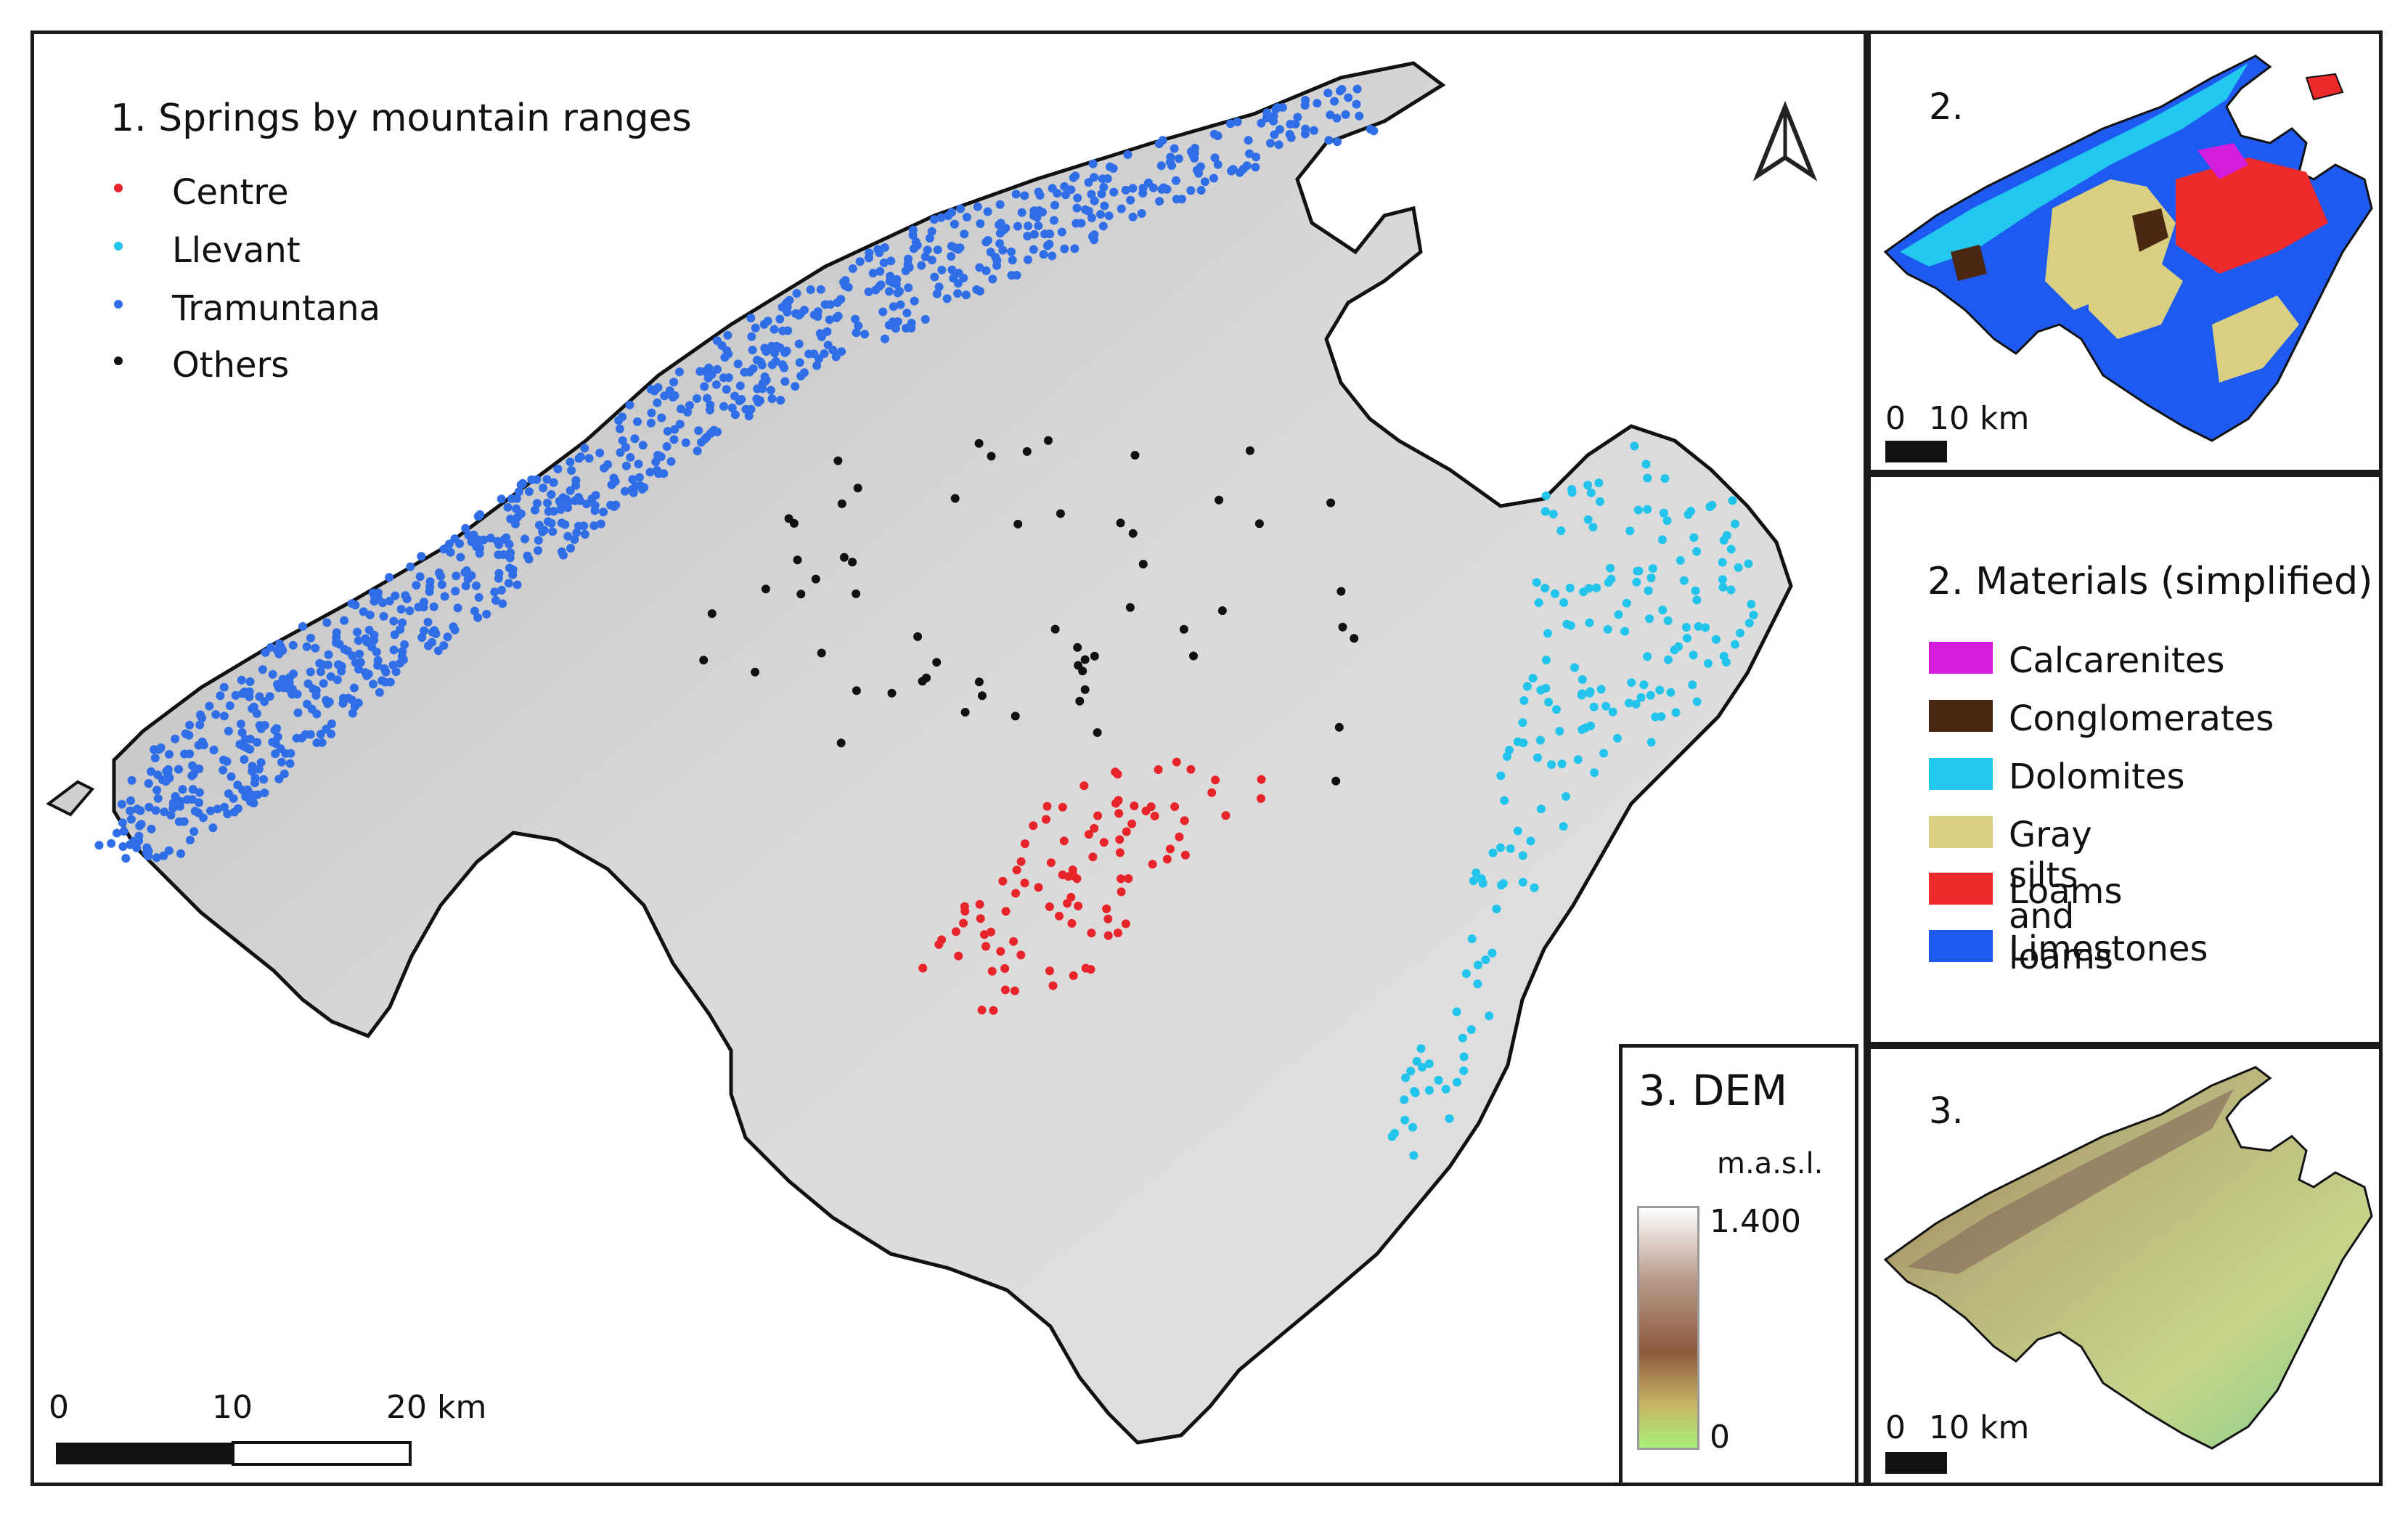 The width and height of the screenshot is (2408, 1521). What do you see at coordinates (2128, 1270) in the screenshot?
I see `dem-map` at bounding box center [2128, 1270].